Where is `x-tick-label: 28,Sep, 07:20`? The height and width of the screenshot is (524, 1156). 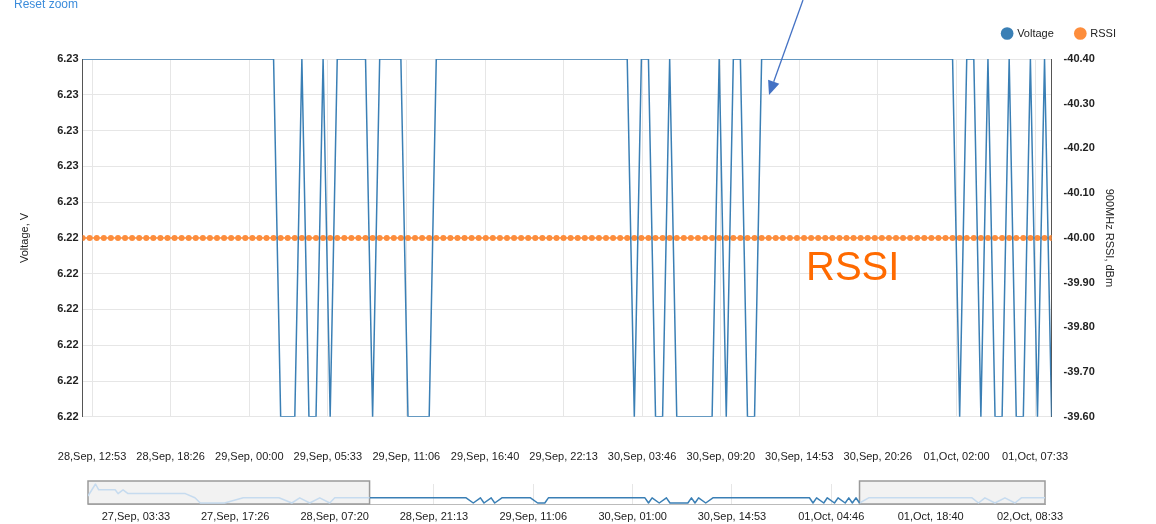
x-tick-label: 28,Sep, 07:20 is located at coordinates (334, 515).